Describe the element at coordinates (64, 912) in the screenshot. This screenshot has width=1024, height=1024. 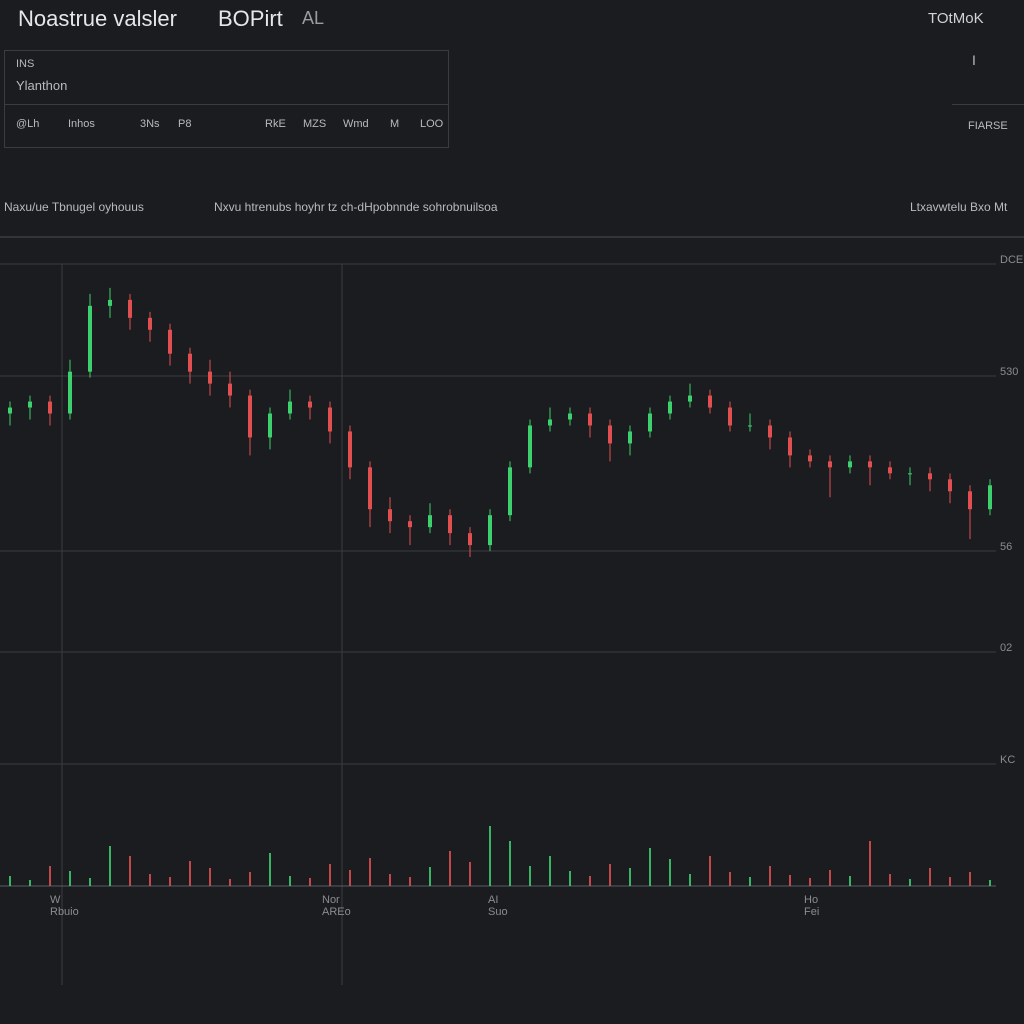
I see `time-label: Rbuio` at that location.